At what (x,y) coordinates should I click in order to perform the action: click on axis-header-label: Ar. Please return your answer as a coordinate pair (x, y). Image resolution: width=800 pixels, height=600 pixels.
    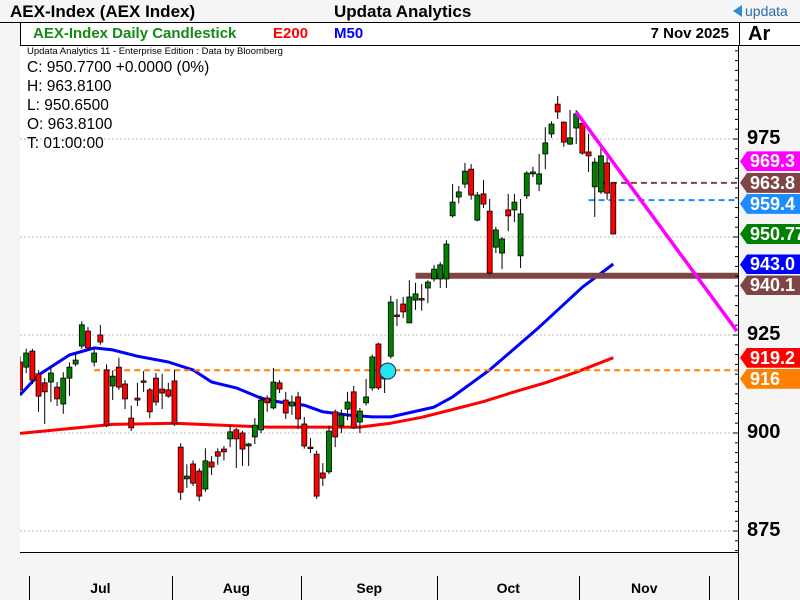
    Looking at the image, I should click on (759, 34).